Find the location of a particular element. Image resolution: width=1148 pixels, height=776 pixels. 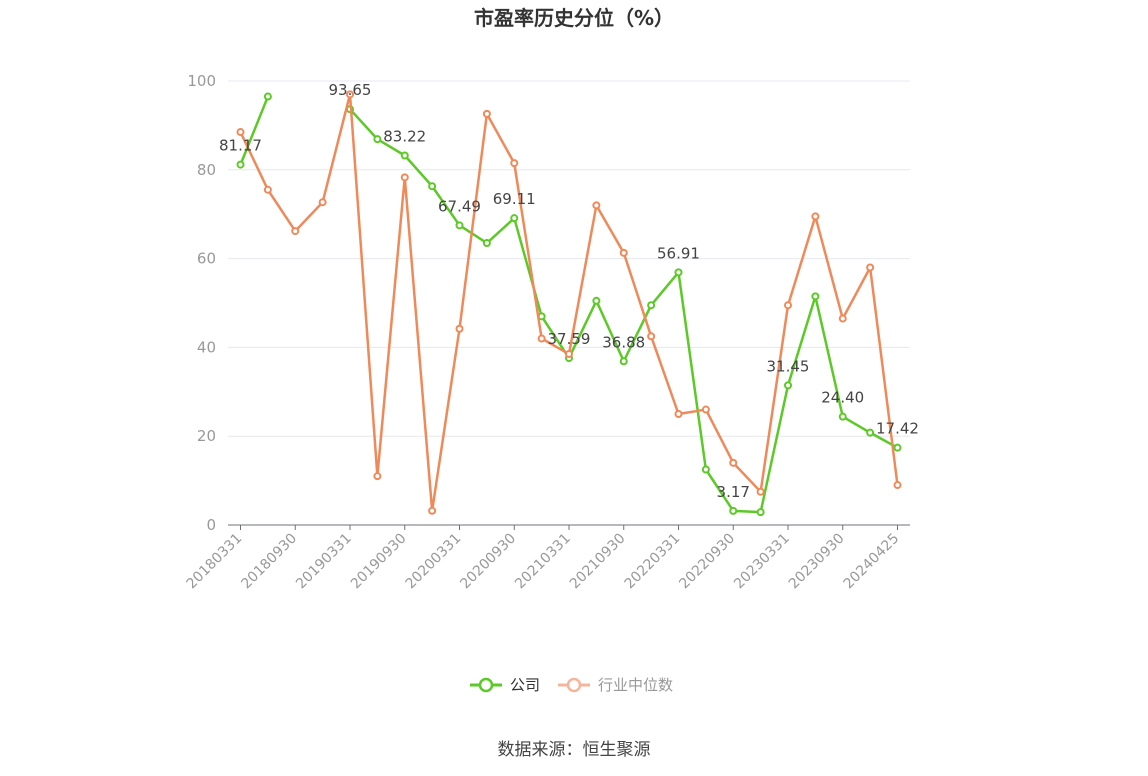

x-tick-label: 20220930 is located at coordinates (707, 562).